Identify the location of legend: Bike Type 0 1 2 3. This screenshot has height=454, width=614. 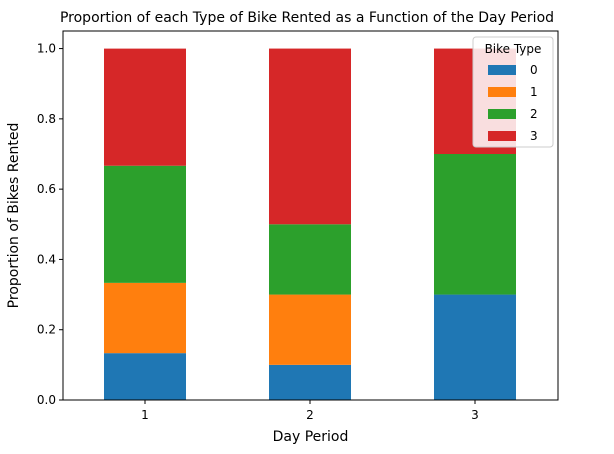
(513, 92).